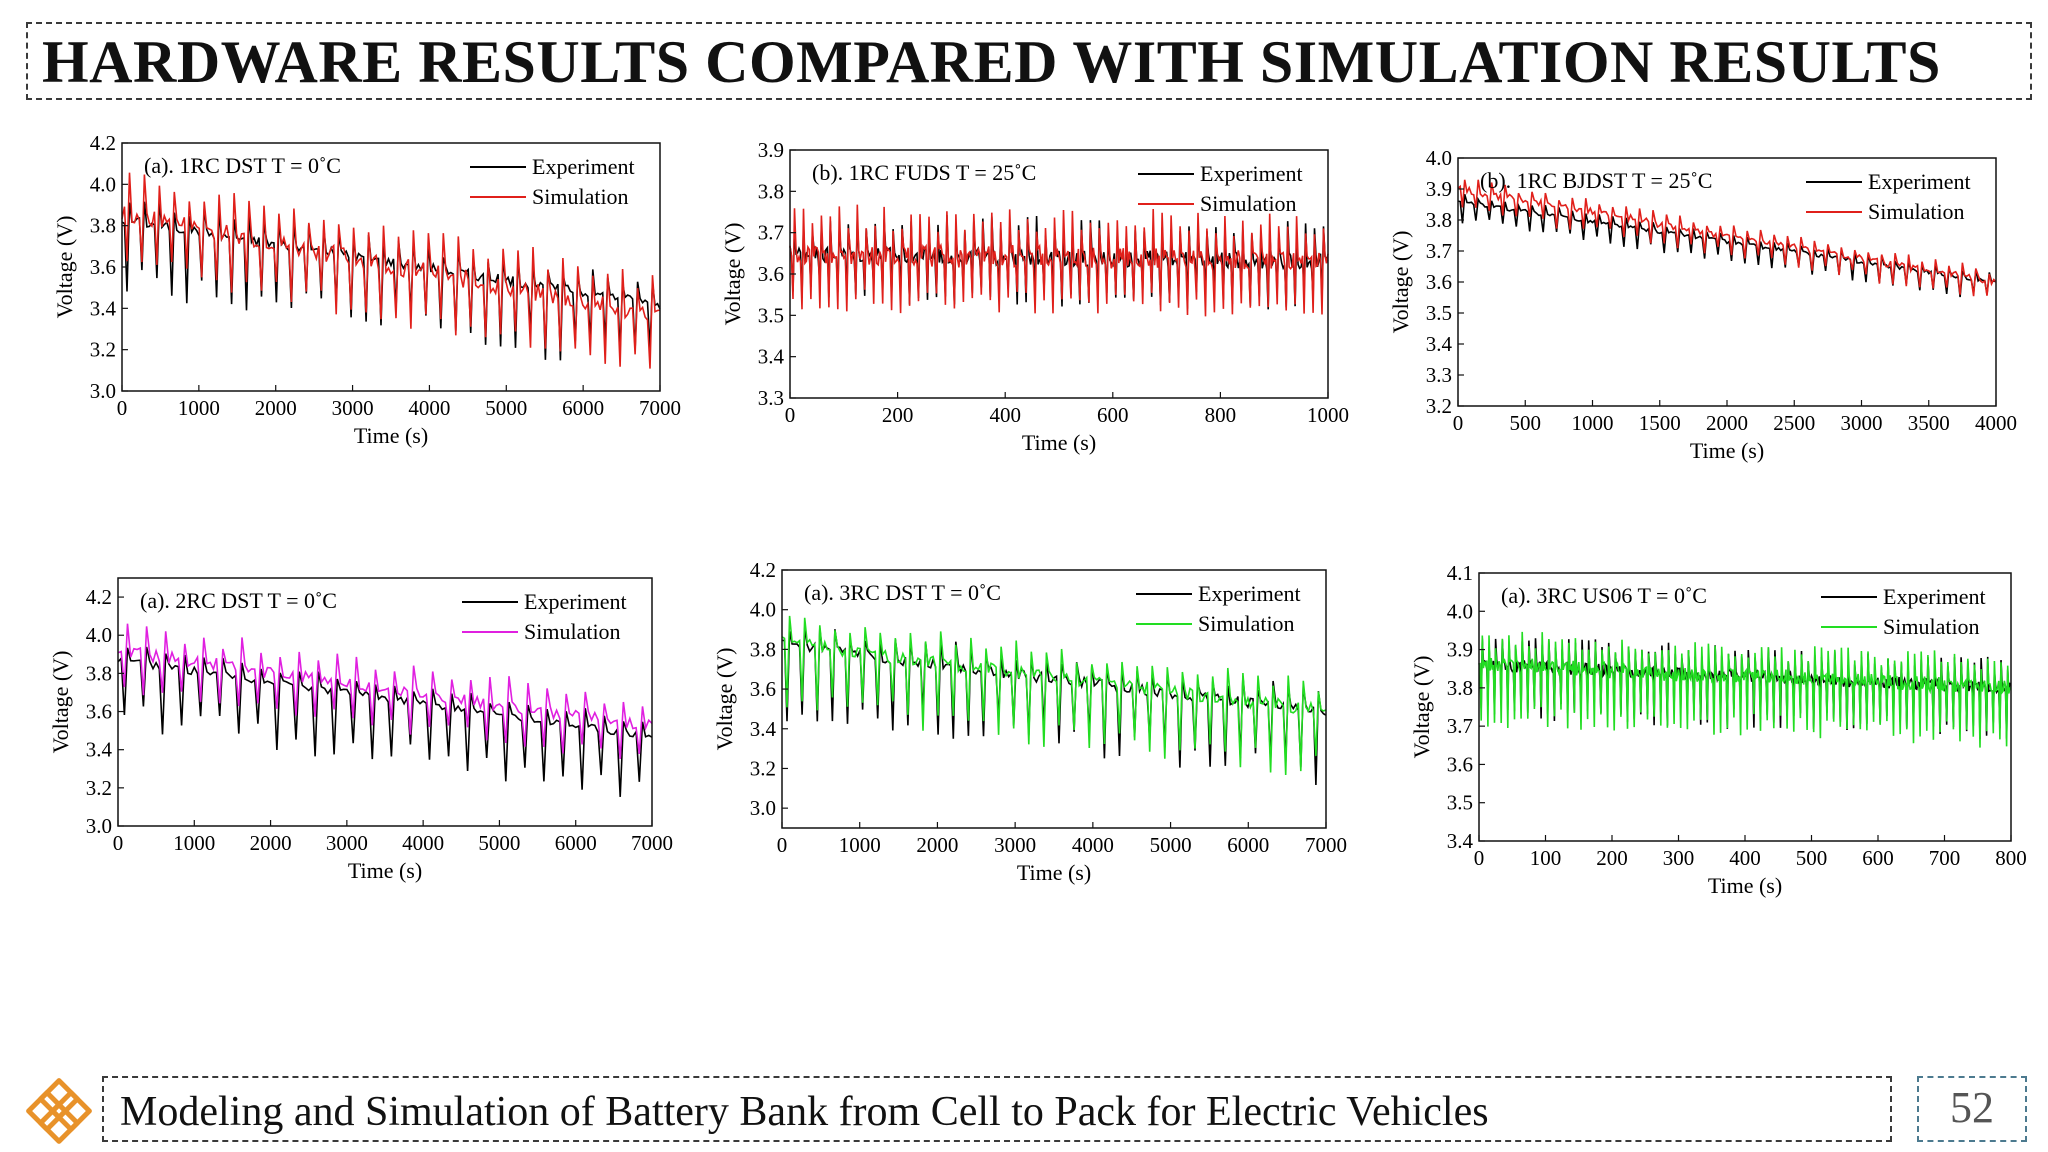  I want to click on page-number: 52, so click(1972, 1107).